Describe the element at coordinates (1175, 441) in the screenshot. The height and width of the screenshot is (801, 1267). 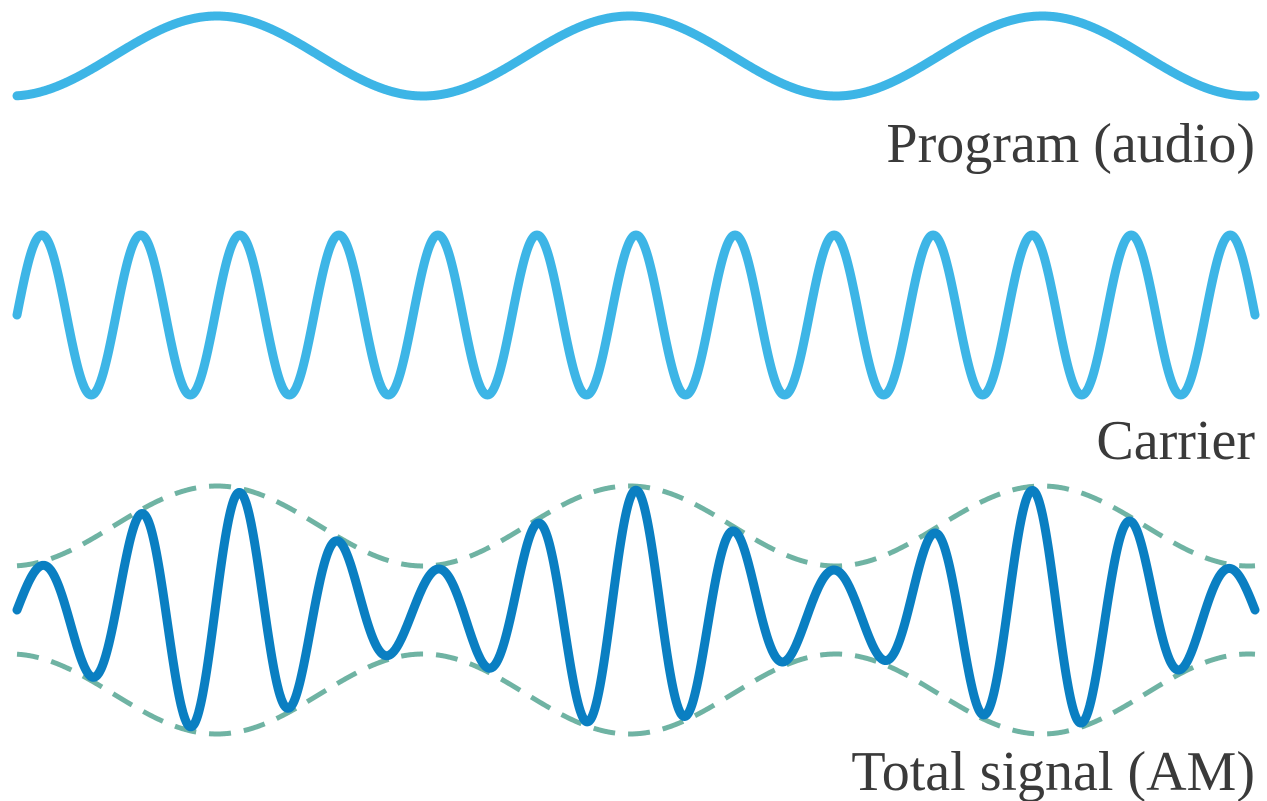
I see `carrier-label: Carrier` at that location.